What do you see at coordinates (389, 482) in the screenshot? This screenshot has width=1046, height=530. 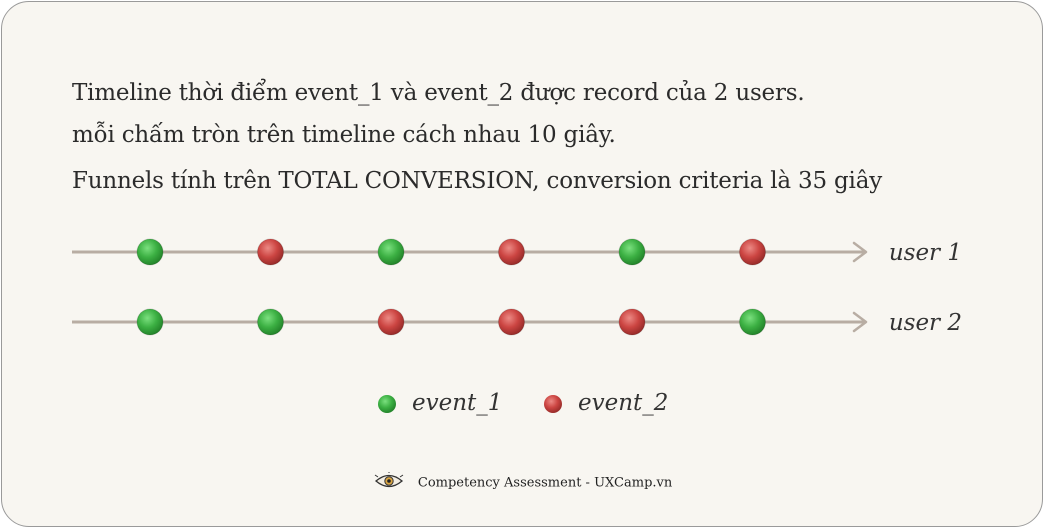 I see `eye-icon` at bounding box center [389, 482].